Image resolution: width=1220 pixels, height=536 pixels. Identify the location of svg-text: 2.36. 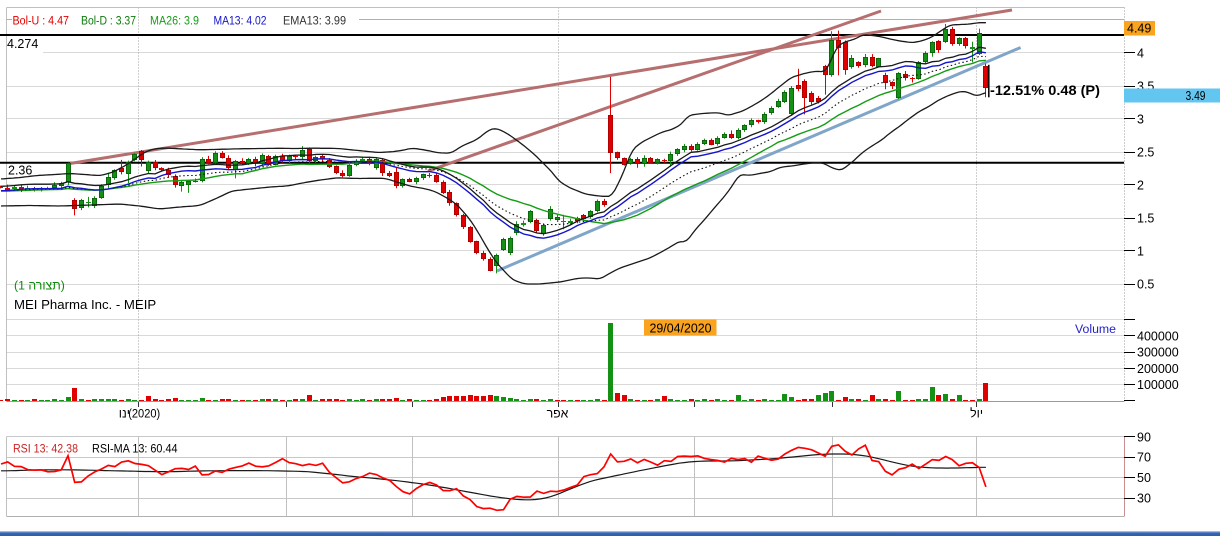
(20, 171).